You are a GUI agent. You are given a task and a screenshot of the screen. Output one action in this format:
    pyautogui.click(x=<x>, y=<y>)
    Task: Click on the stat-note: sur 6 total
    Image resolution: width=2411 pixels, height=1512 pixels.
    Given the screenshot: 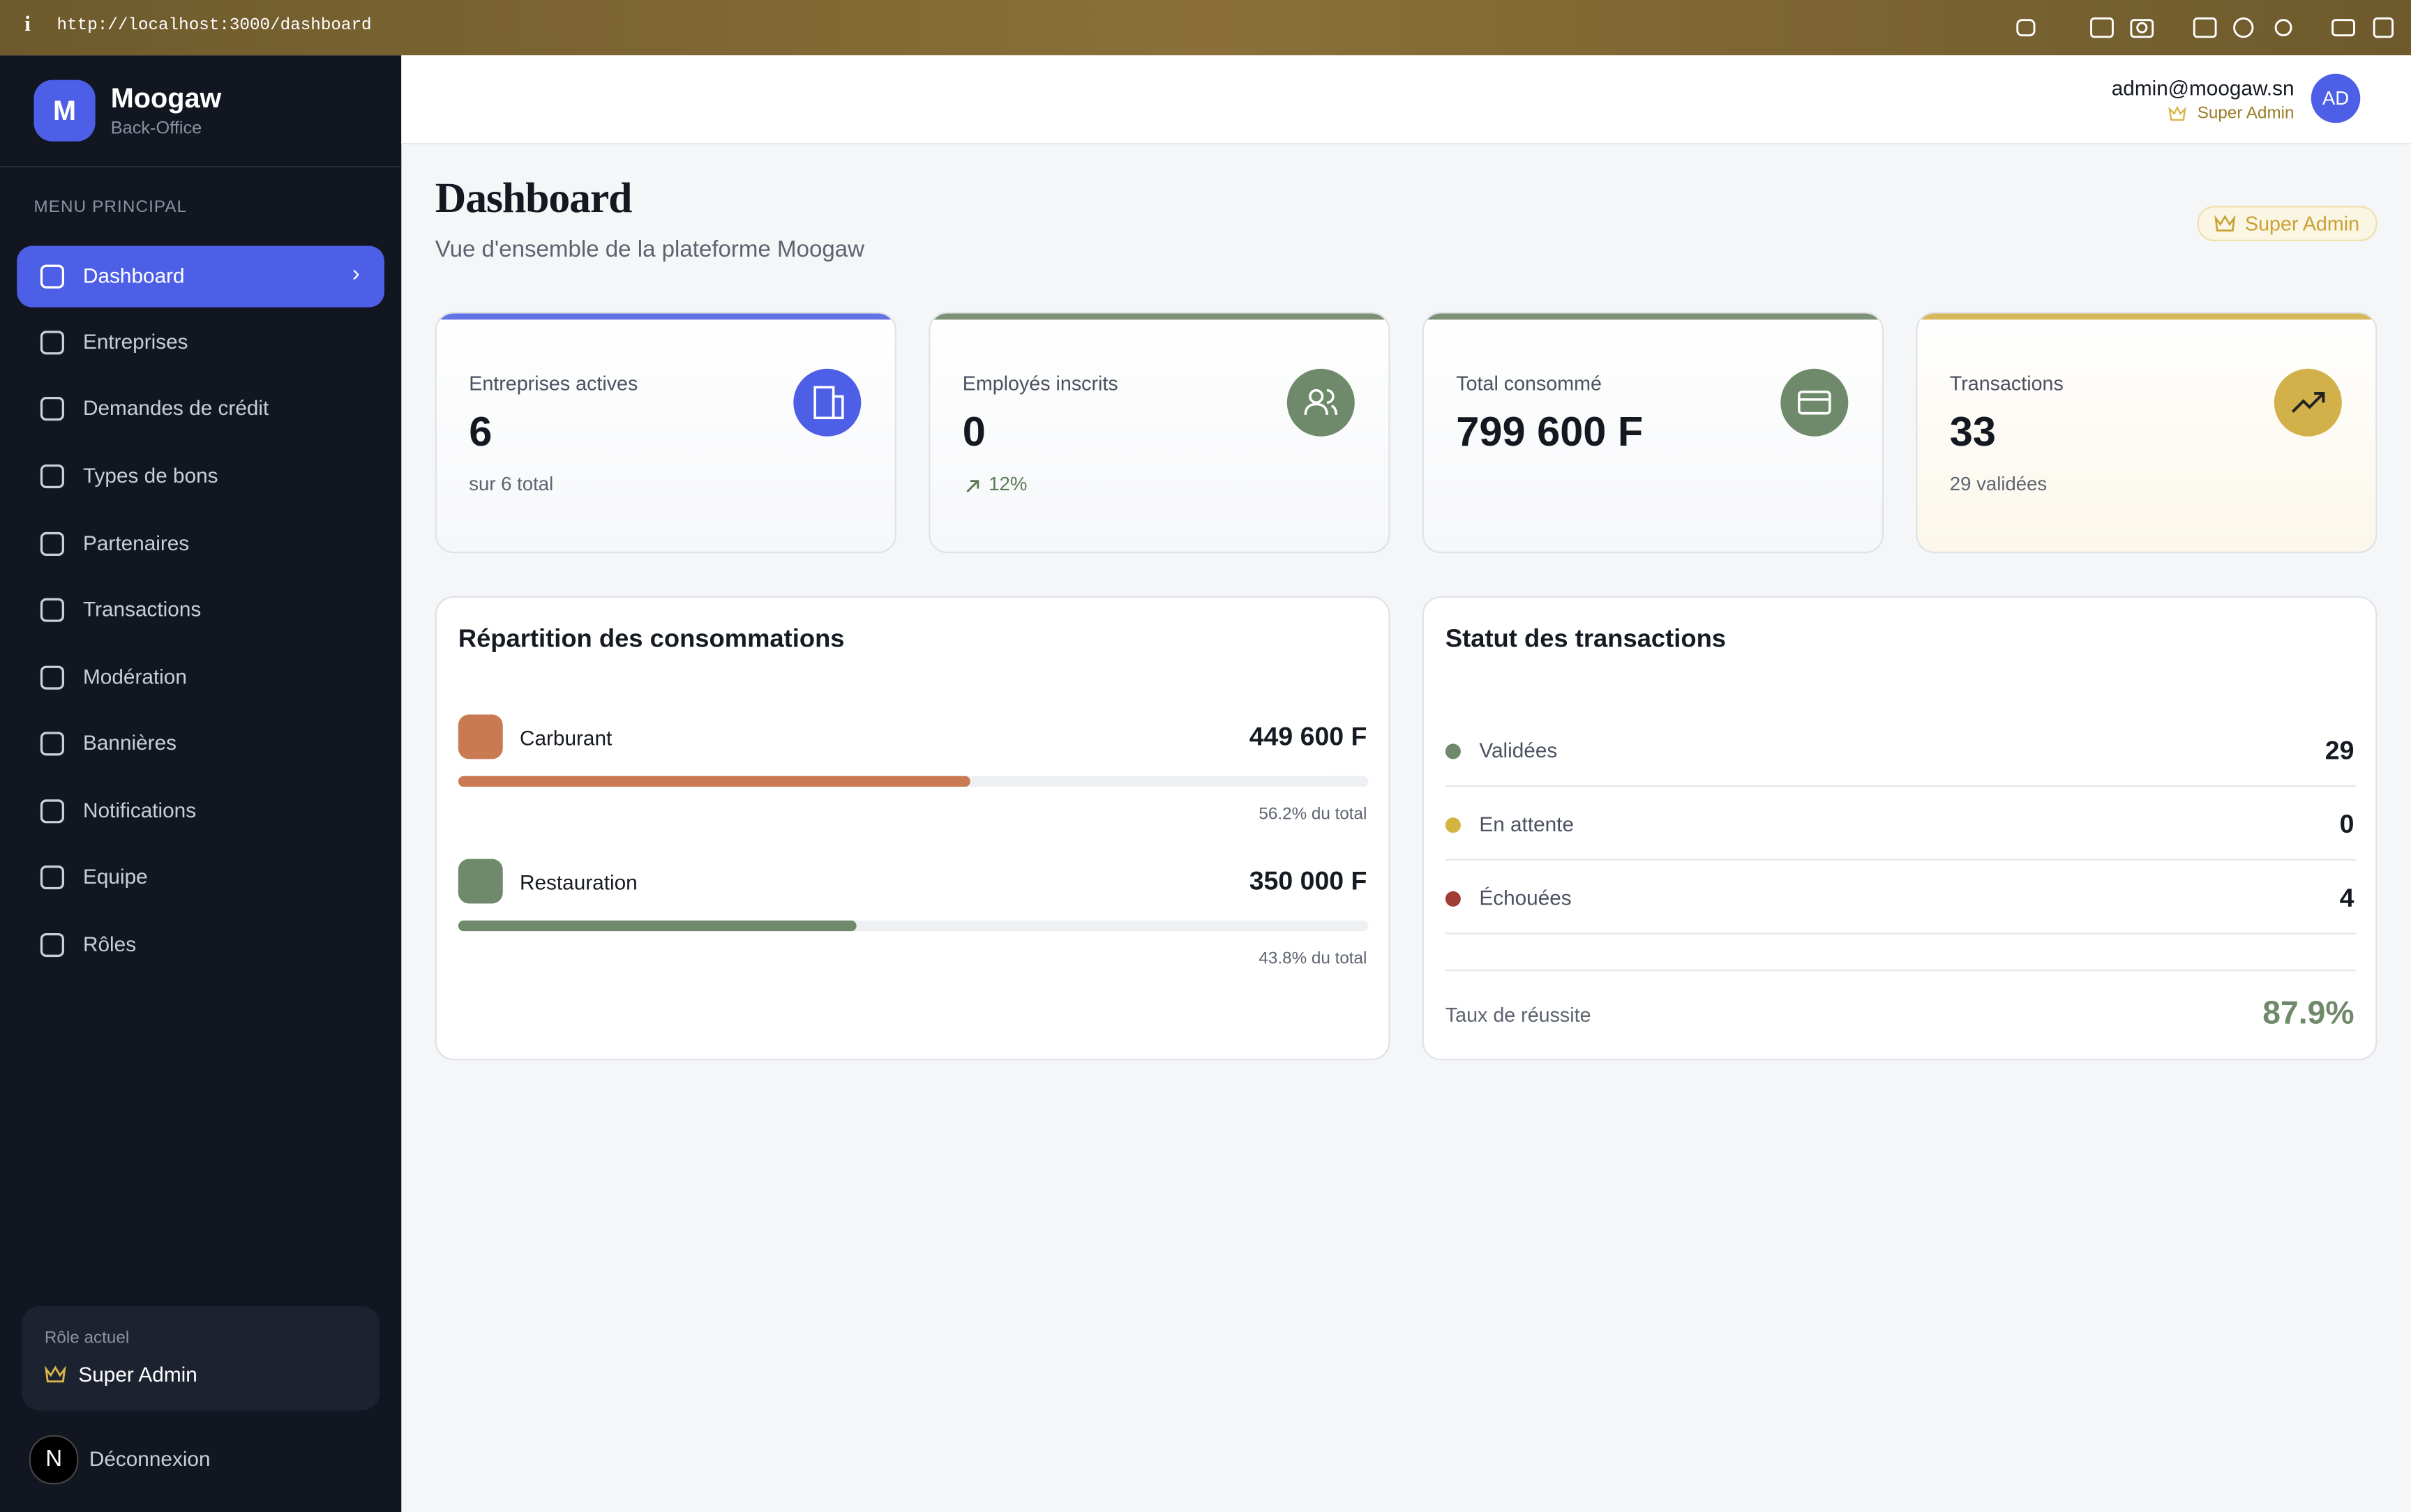 What is the action you would take?
    pyautogui.click(x=511, y=484)
    